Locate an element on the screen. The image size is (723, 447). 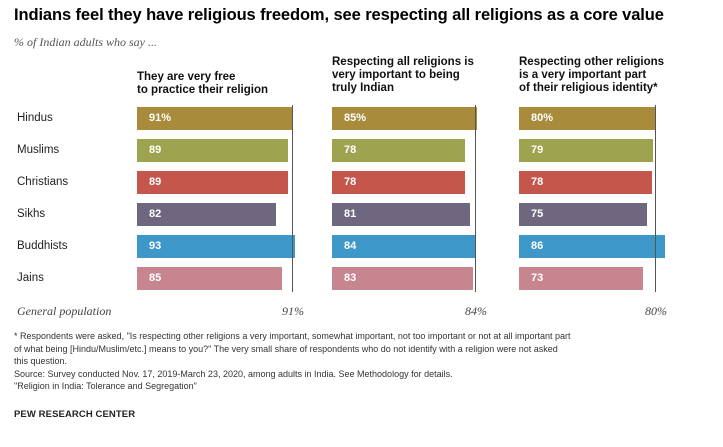
bar-value-label: 73 is located at coordinates (537, 278).